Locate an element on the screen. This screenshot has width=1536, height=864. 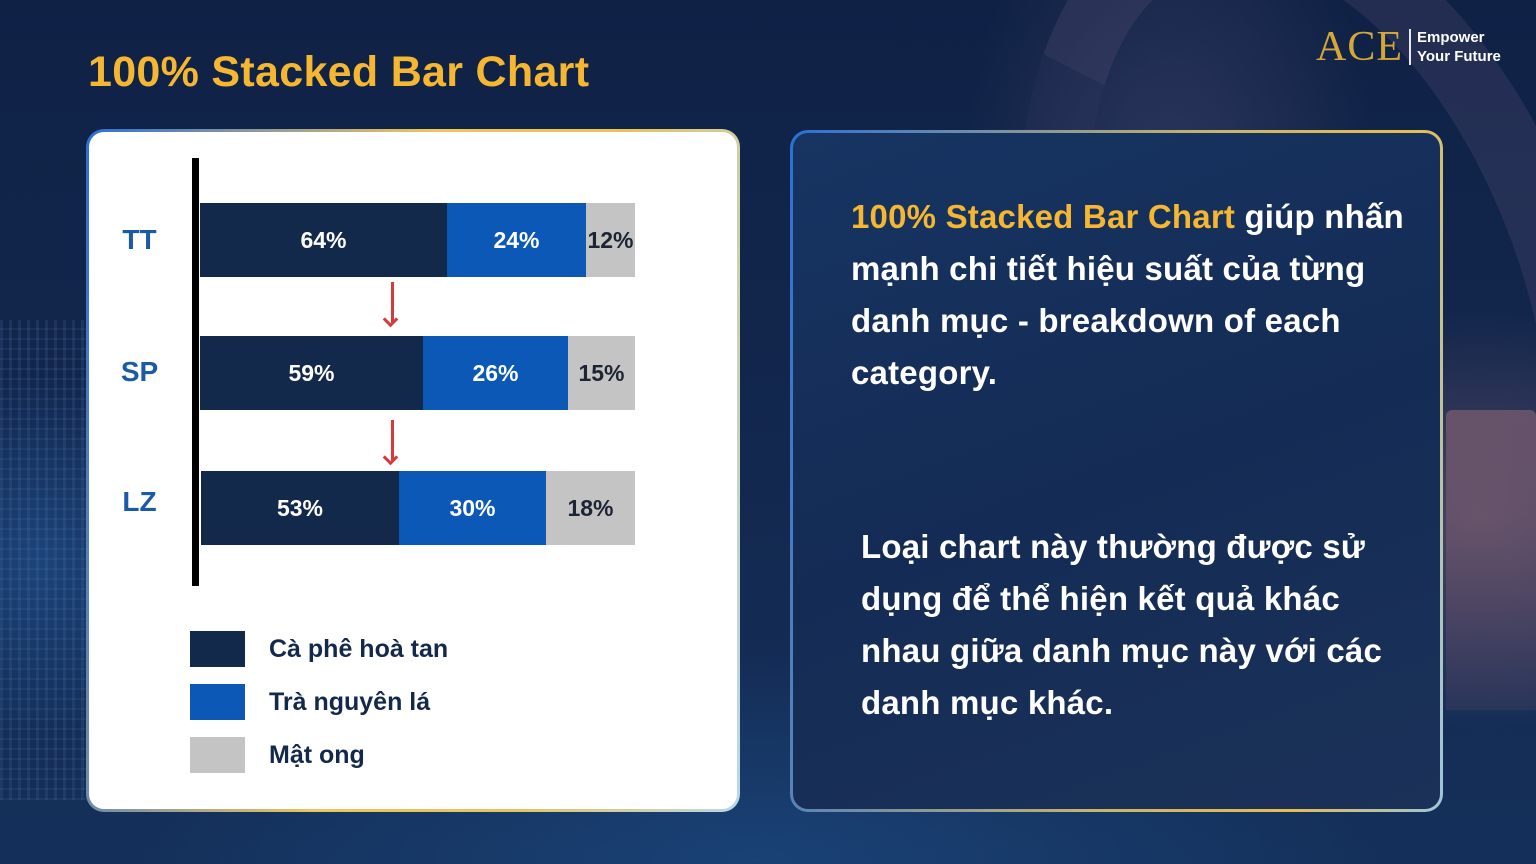
bar-segment-lz-ca-phe: 53% is located at coordinates (300, 508).